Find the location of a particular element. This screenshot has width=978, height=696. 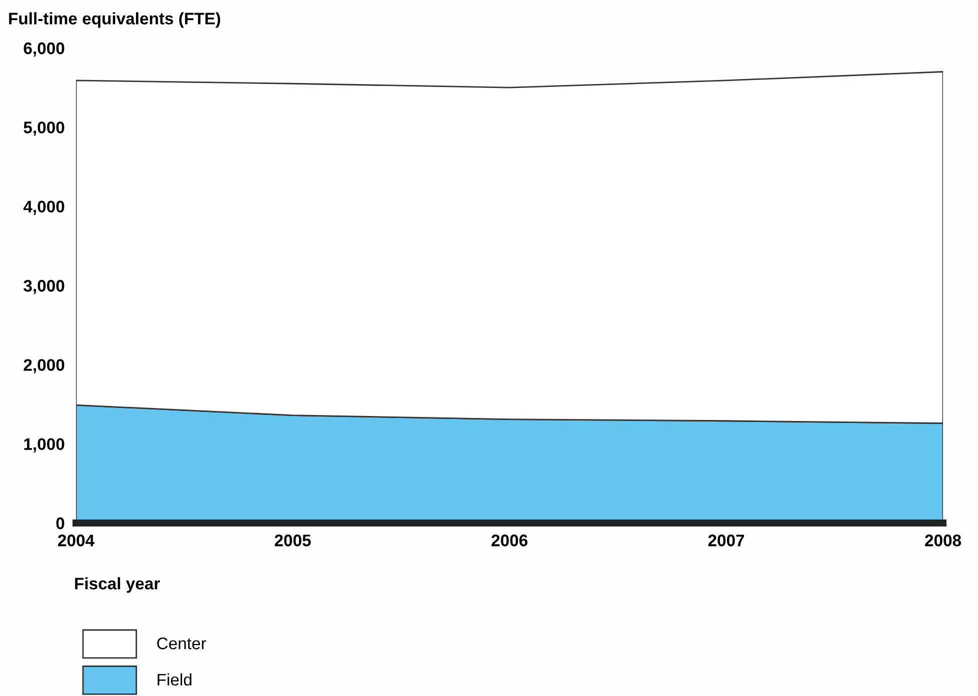

x-tick-label: 2008 is located at coordinates (943, 540).